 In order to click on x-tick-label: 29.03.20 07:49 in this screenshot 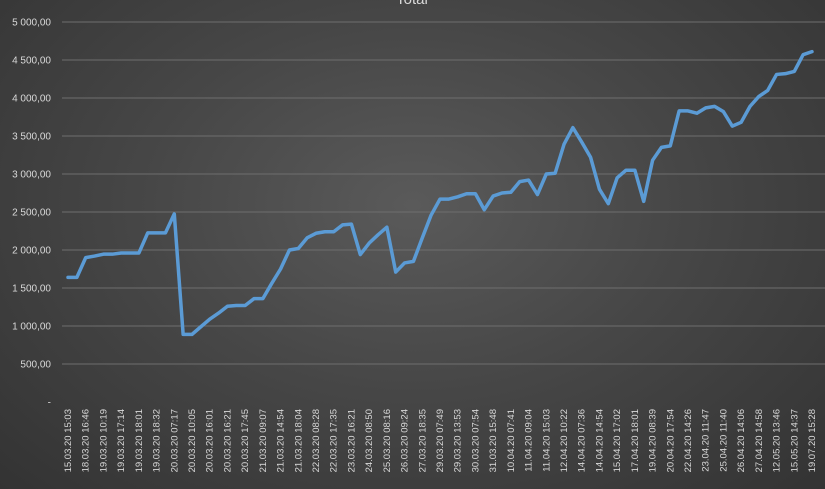, I will do `click(440, 440)`.